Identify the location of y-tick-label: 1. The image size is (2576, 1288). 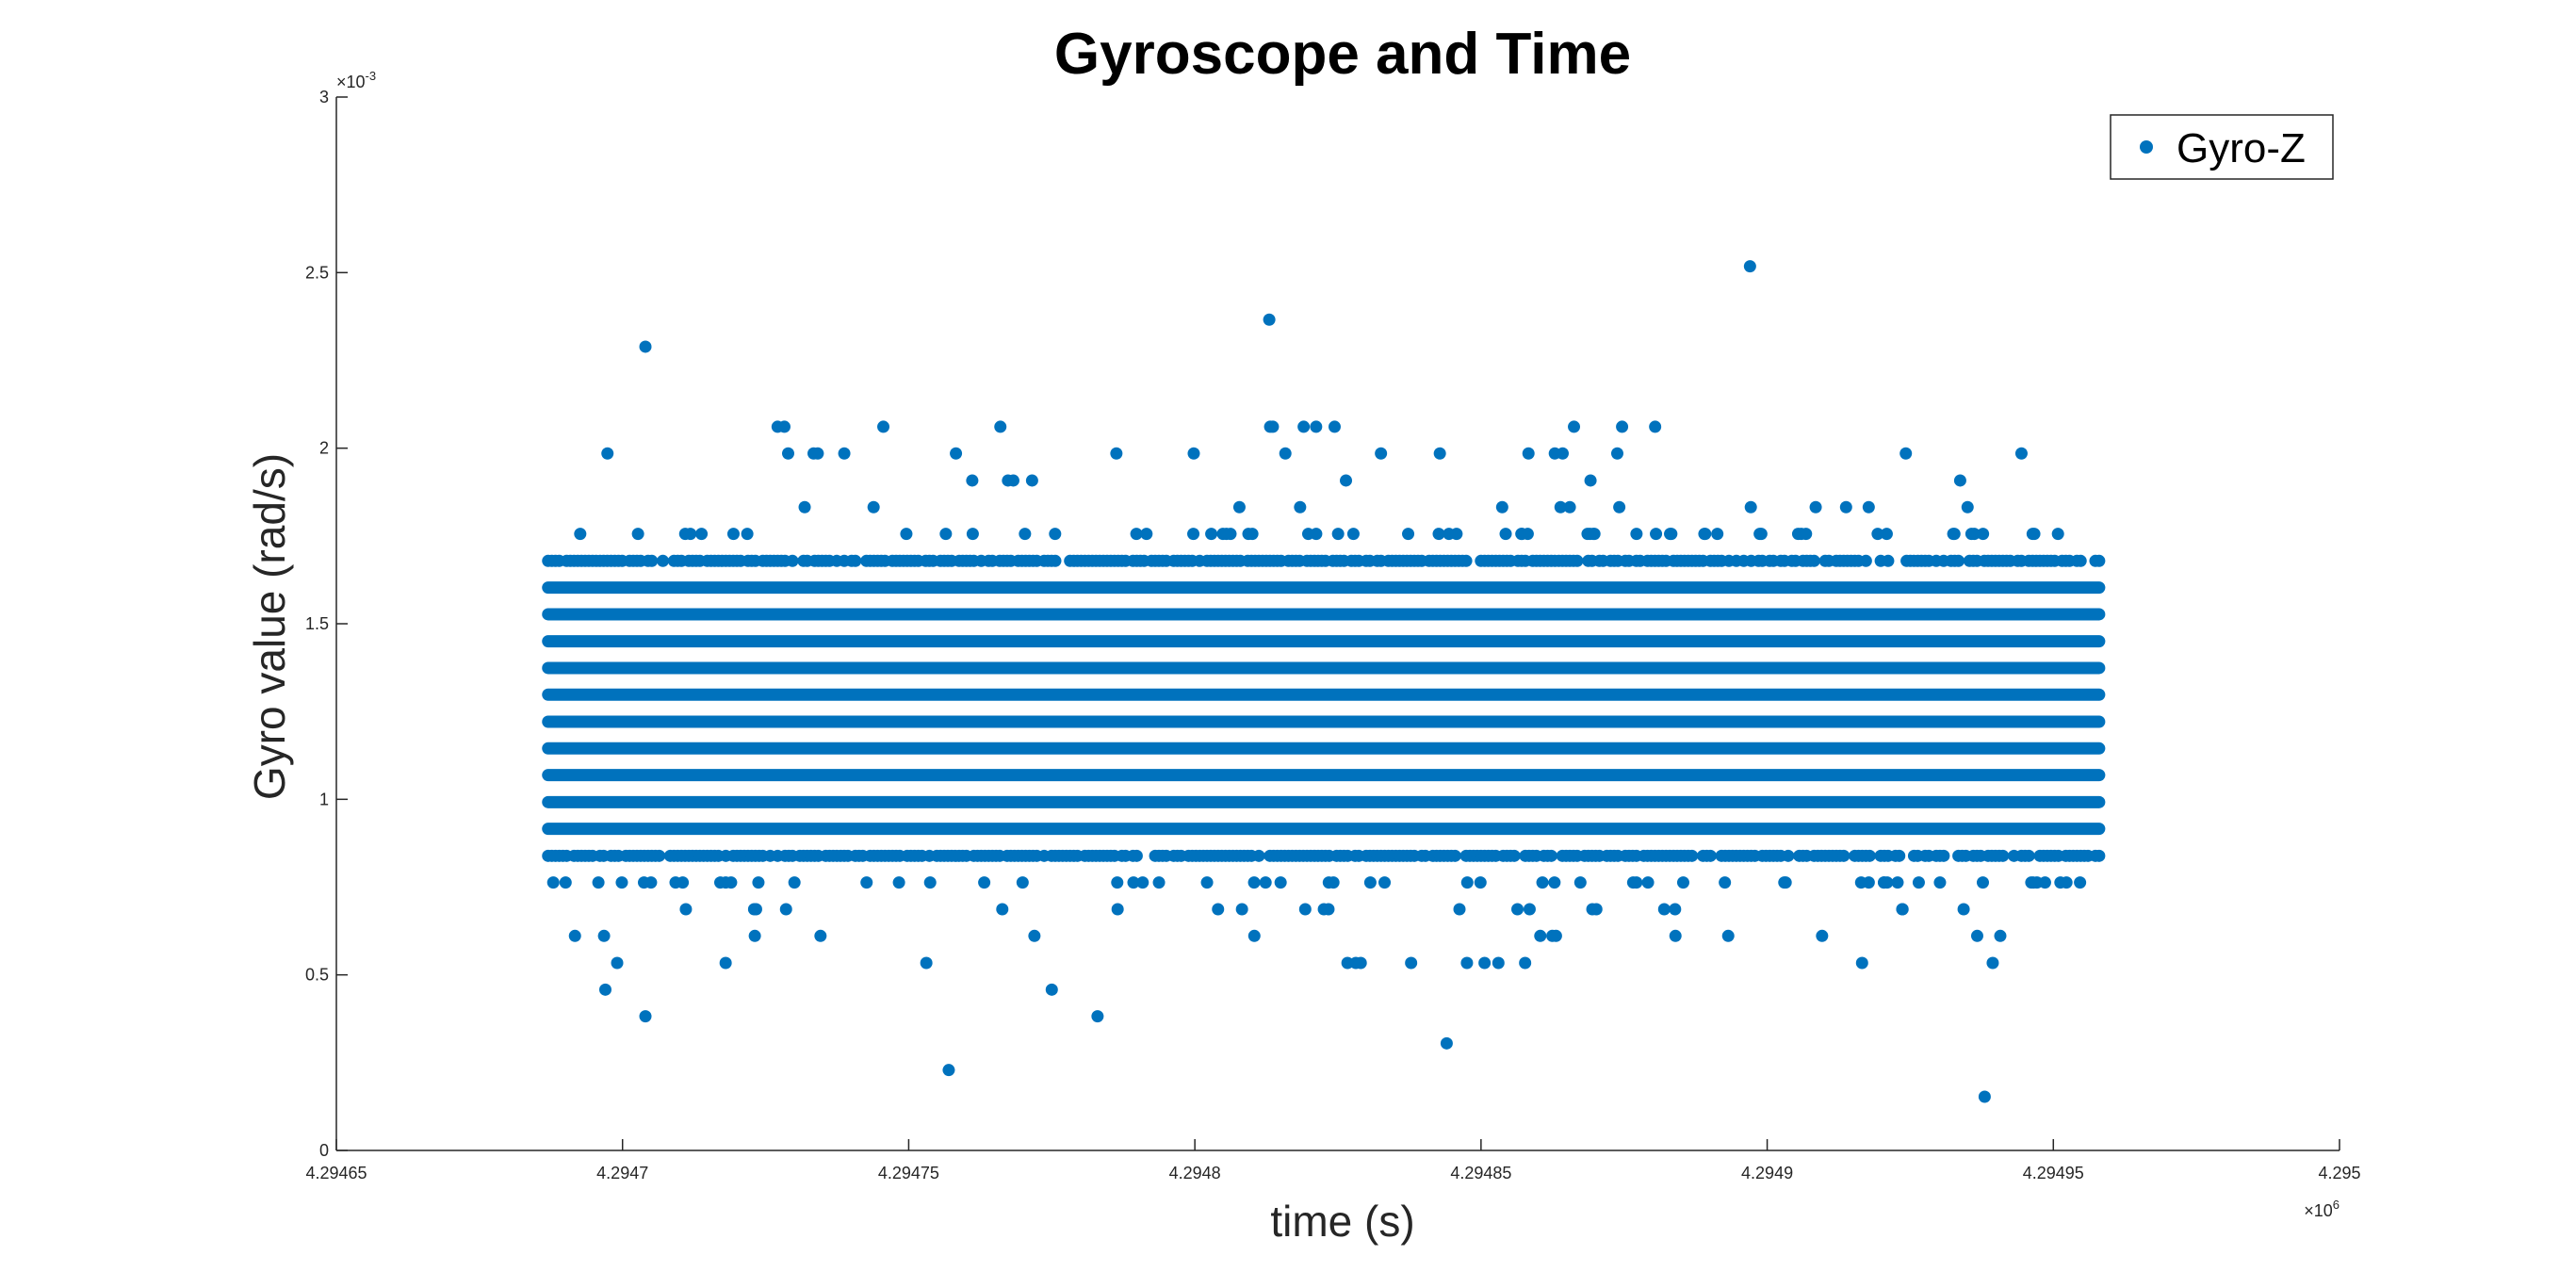
(324, 799).